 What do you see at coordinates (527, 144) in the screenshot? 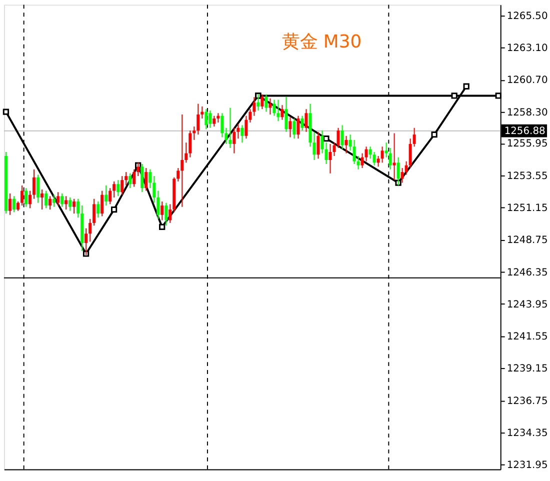
I see `y-tick-label: 1255.95` at bounding box center [527, 144].